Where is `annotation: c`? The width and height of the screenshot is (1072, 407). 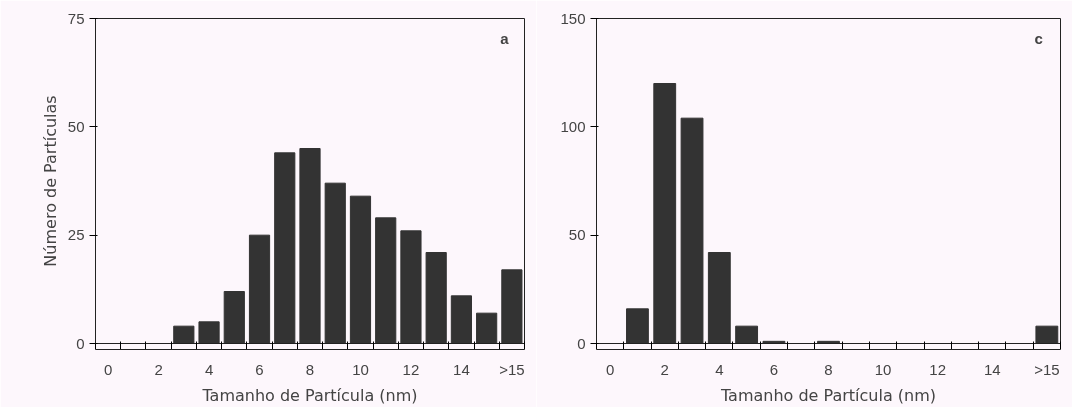
annotation: c is located at coordinates (1038, 38).